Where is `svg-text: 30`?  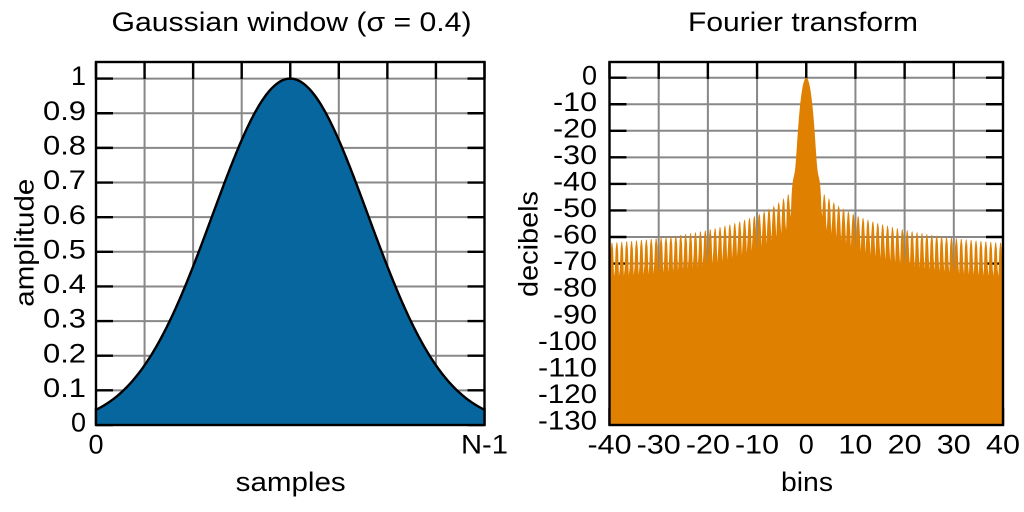 svg-text: 30 is located at coordinates (954, 445).